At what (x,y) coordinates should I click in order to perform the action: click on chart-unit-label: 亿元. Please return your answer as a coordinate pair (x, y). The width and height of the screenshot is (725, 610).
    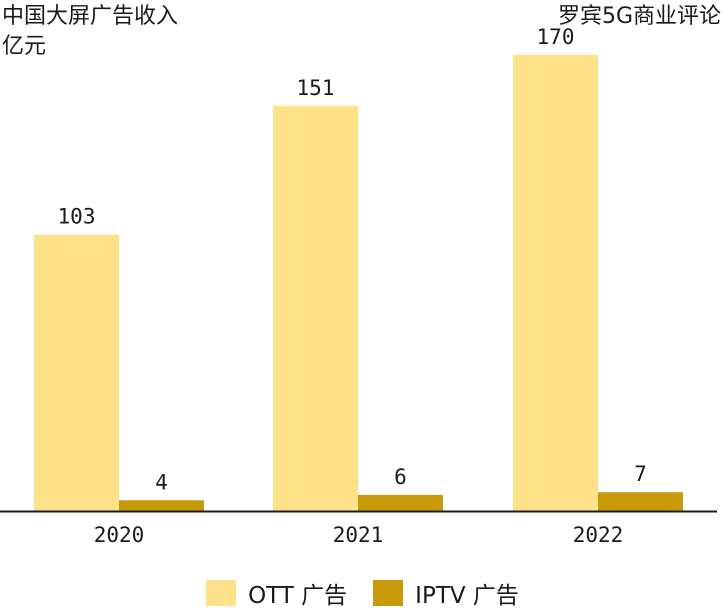
    Looking at the image, I should click on (24, 46).